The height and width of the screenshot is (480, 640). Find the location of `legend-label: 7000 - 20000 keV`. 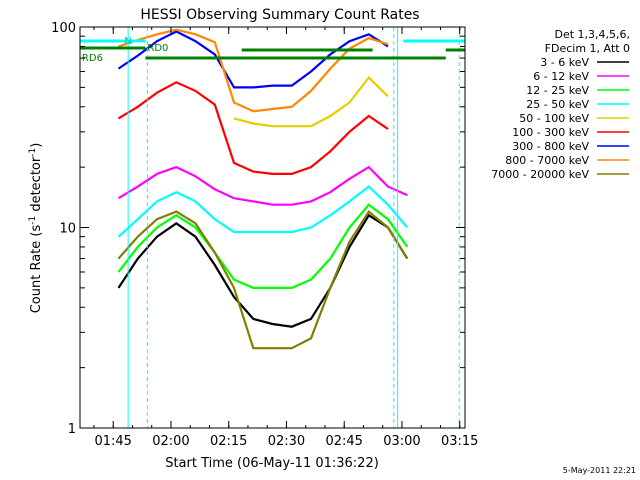

legend-label: 7000 - 20000 keV is located at coordinates (540, 174).